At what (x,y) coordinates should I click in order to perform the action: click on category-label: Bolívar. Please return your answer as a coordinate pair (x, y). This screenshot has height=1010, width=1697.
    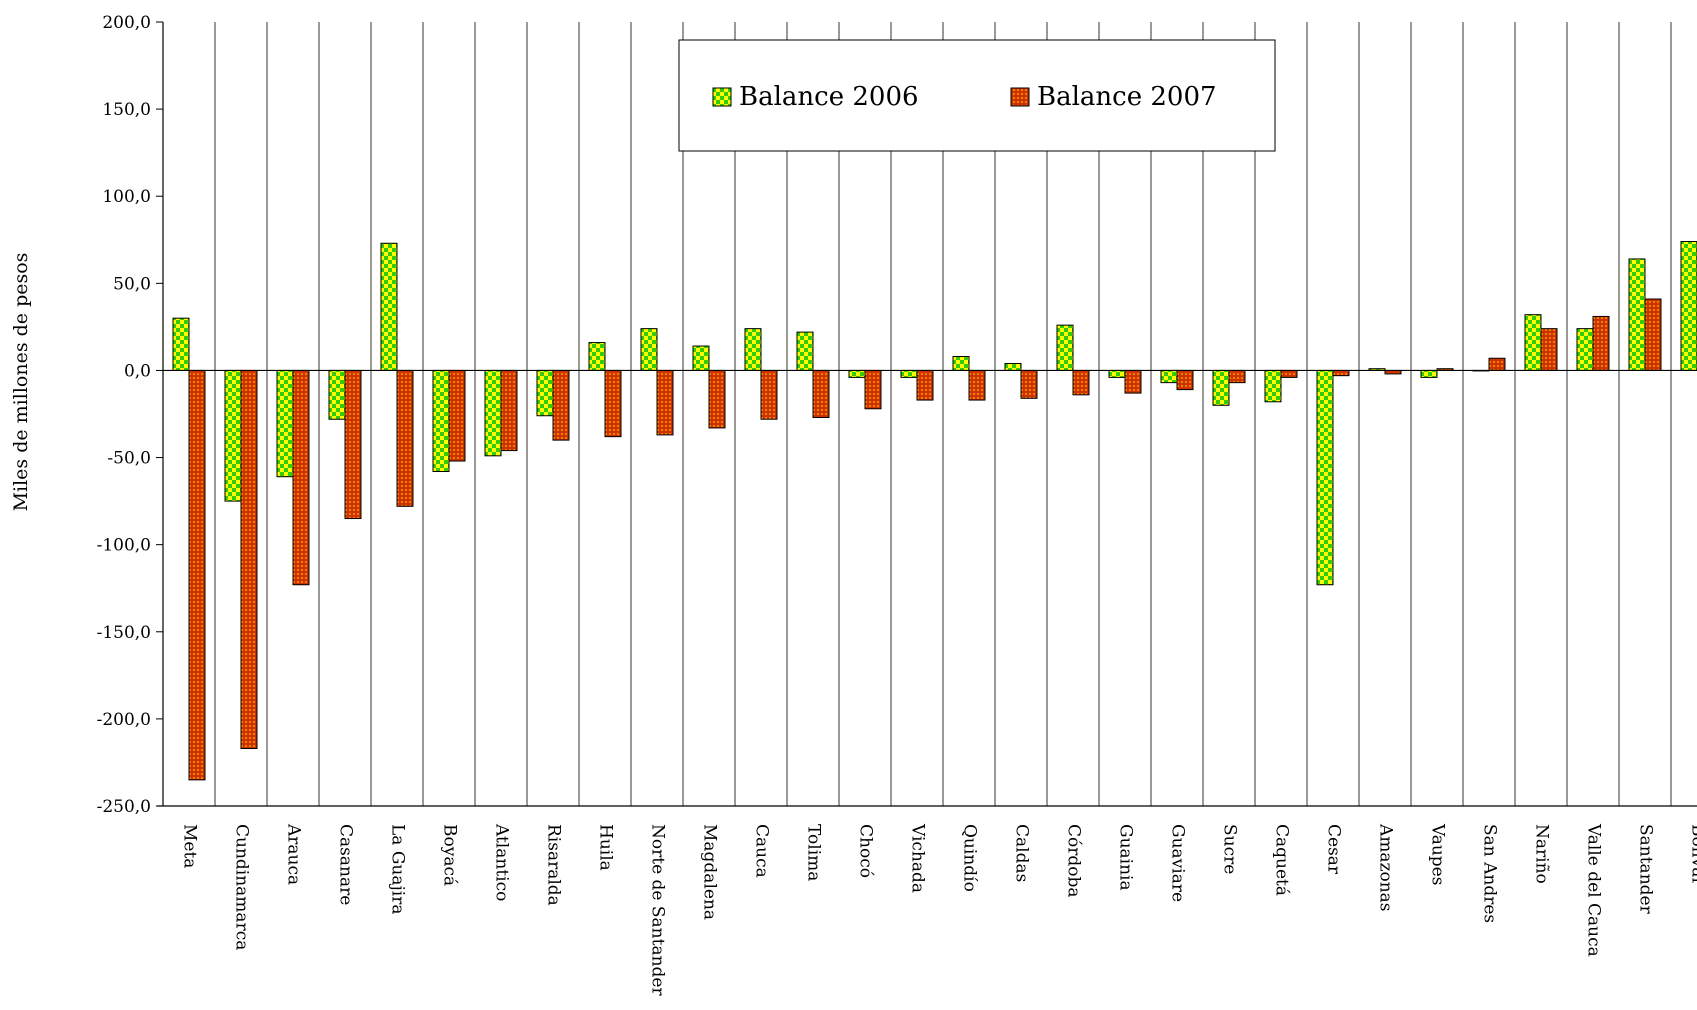
    Looking at the image, I should click on (1692, 855).